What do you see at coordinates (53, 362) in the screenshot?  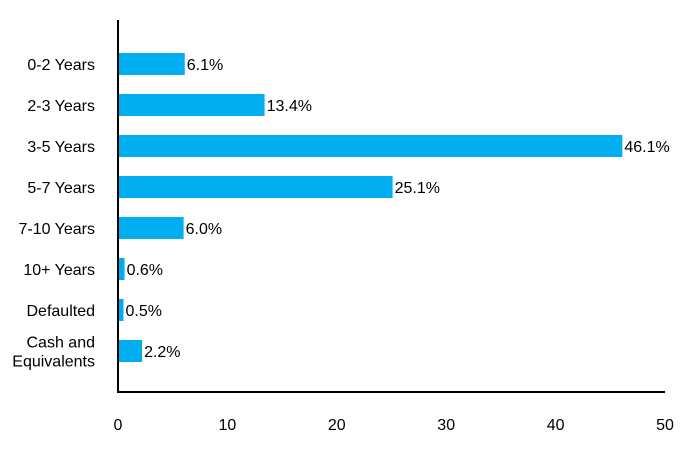 I see `category-label-line: Equivalents` at bounding box center [53, 362].